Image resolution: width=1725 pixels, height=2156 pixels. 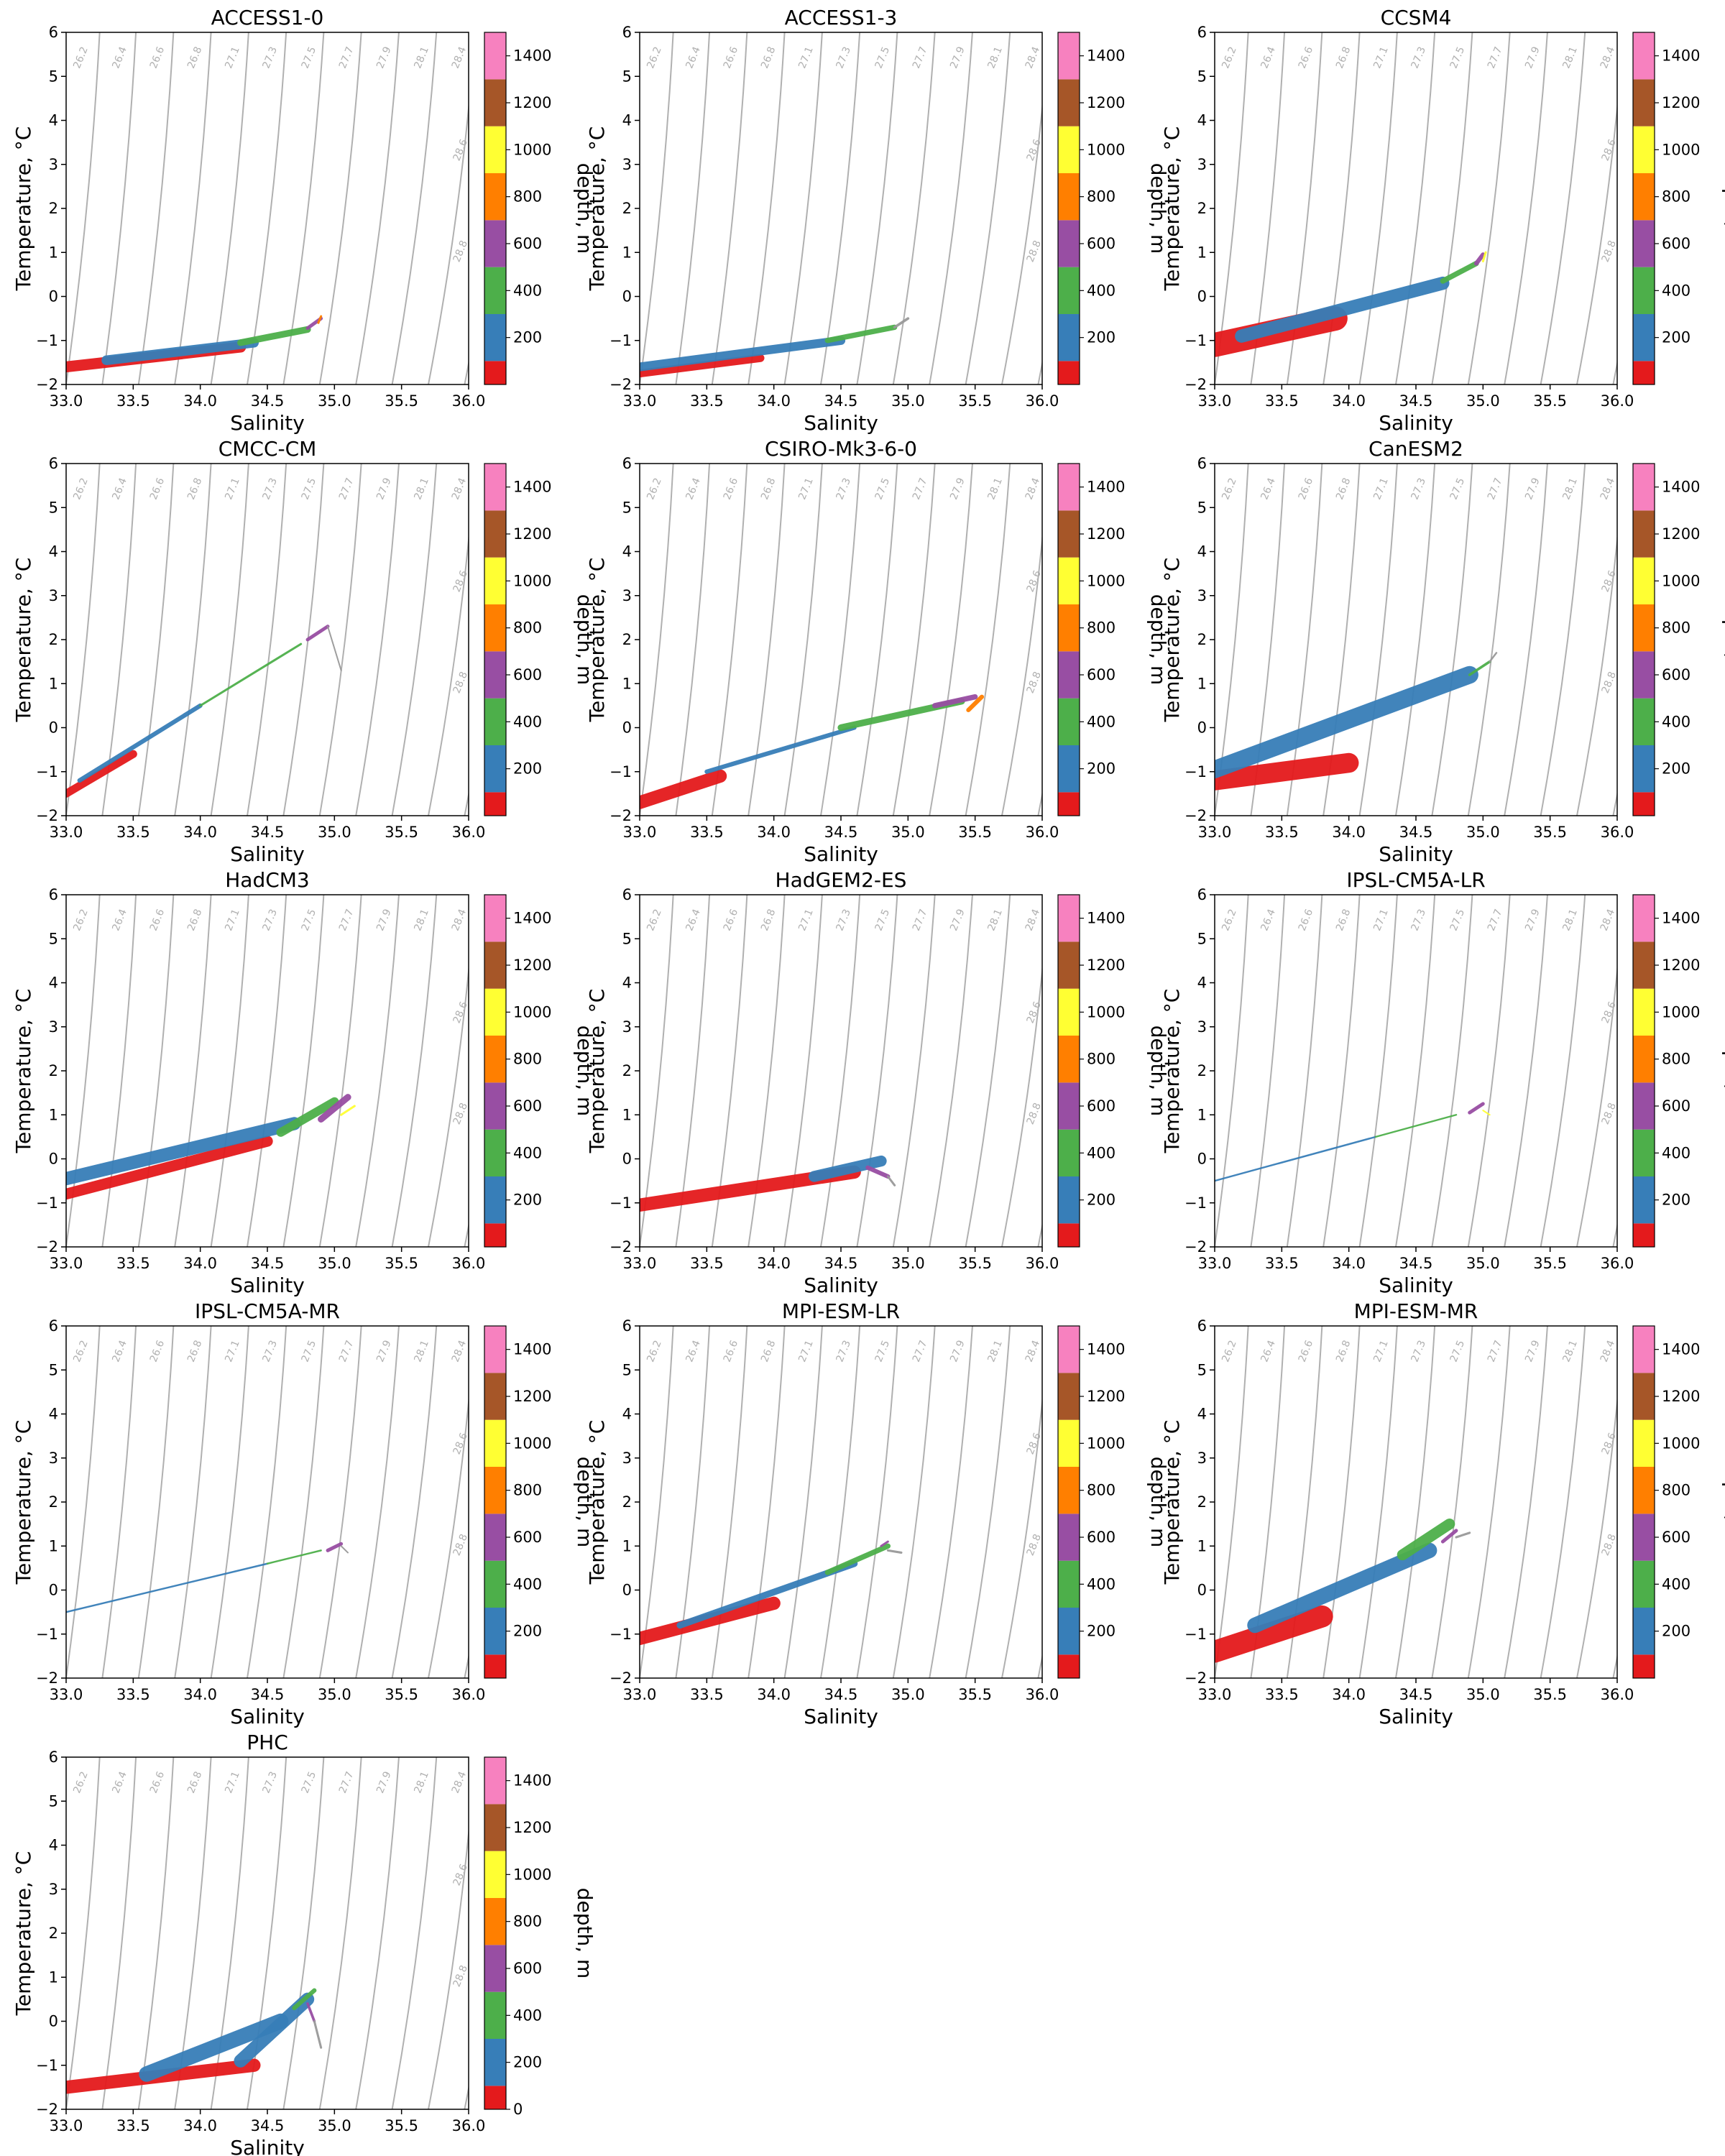 I want to click on isopycnal-label: 27.7, so click(x=920, y=489).